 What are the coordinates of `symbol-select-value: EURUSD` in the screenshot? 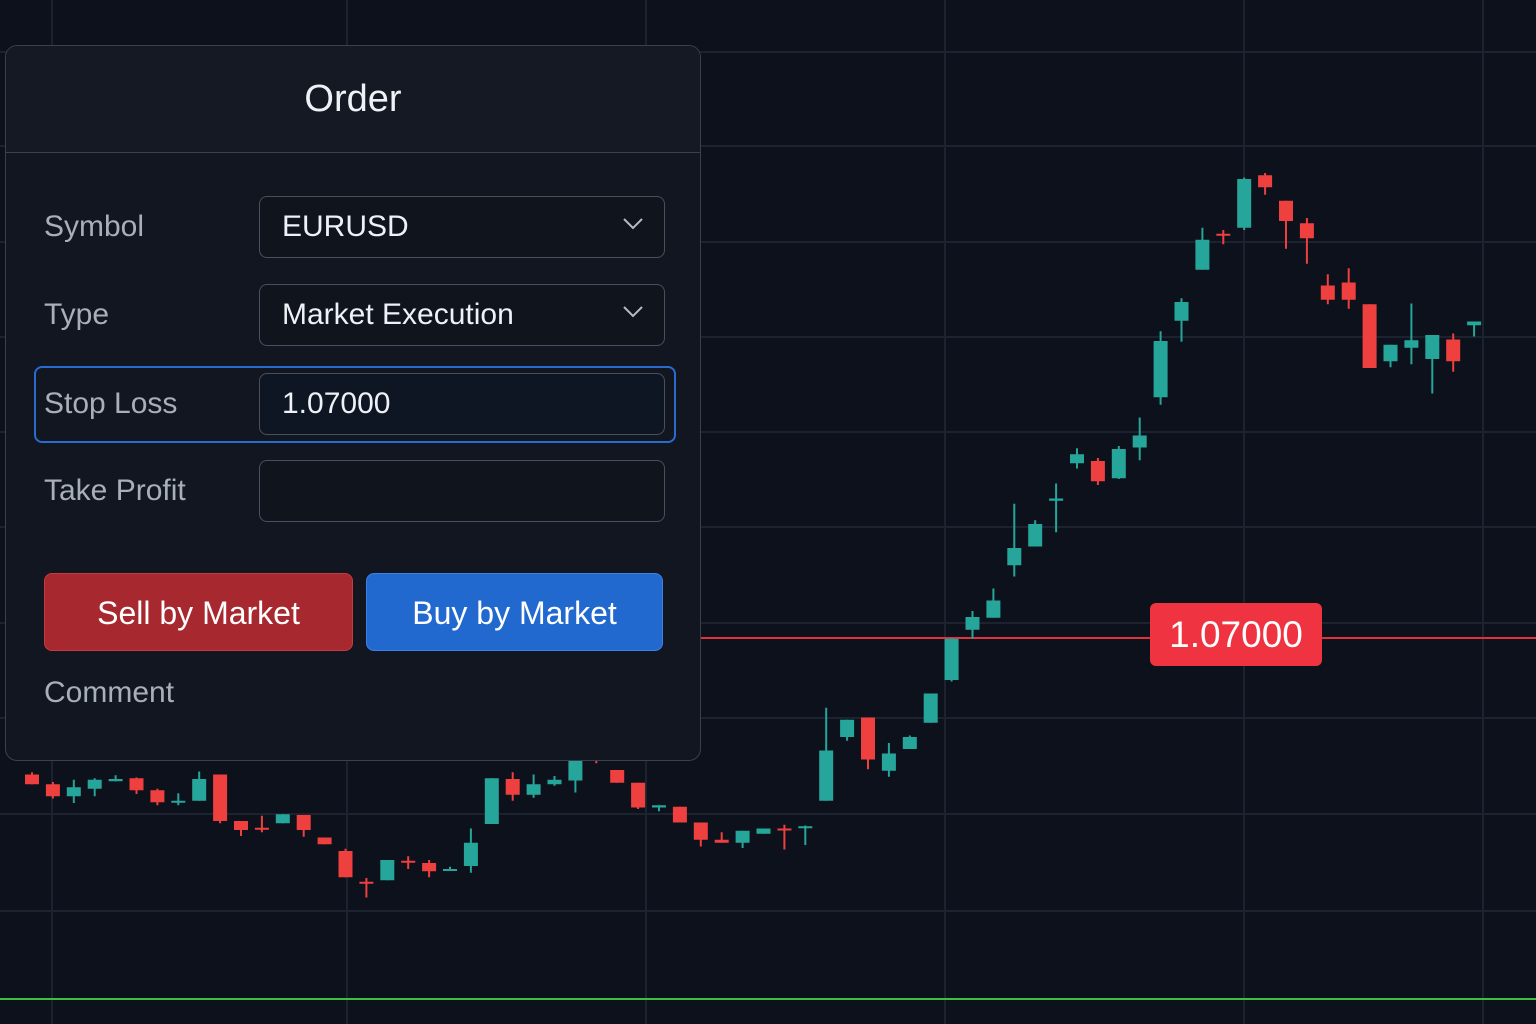 It's located at (345, 226).